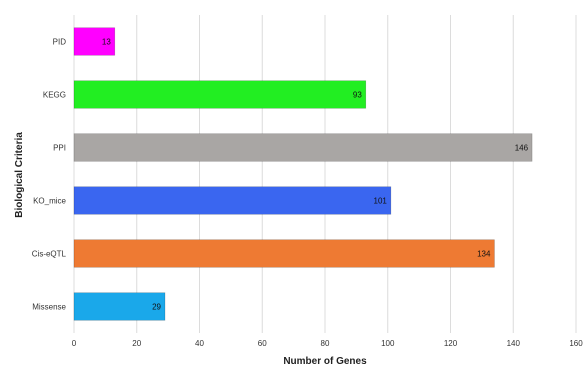  Describe the element at coordinates (119, 306) in the screenshot. I see `bar-missense` at that location.